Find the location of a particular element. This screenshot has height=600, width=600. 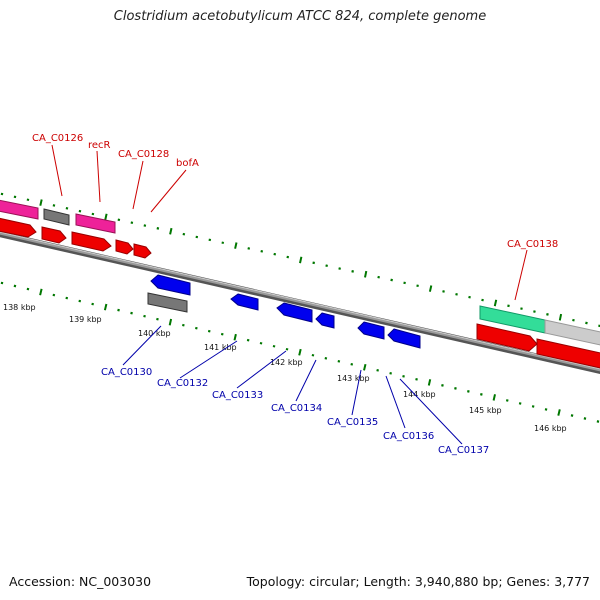

gene-label: recR is located at coordinates (99, 145).